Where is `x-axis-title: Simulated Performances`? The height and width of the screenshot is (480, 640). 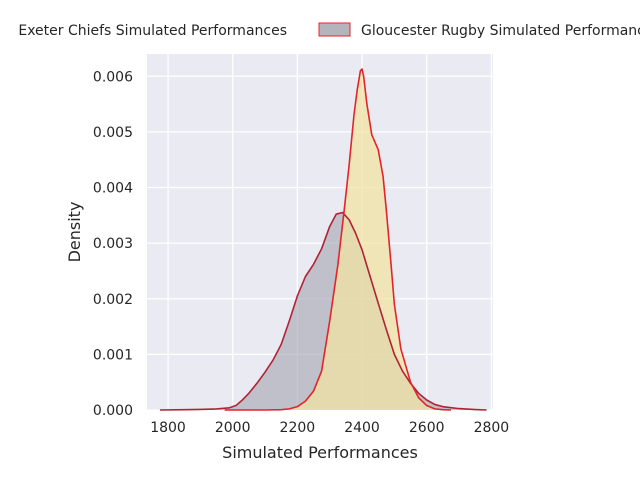
x-axis-title: Simulated Performances is located at coordinates (320, 452).